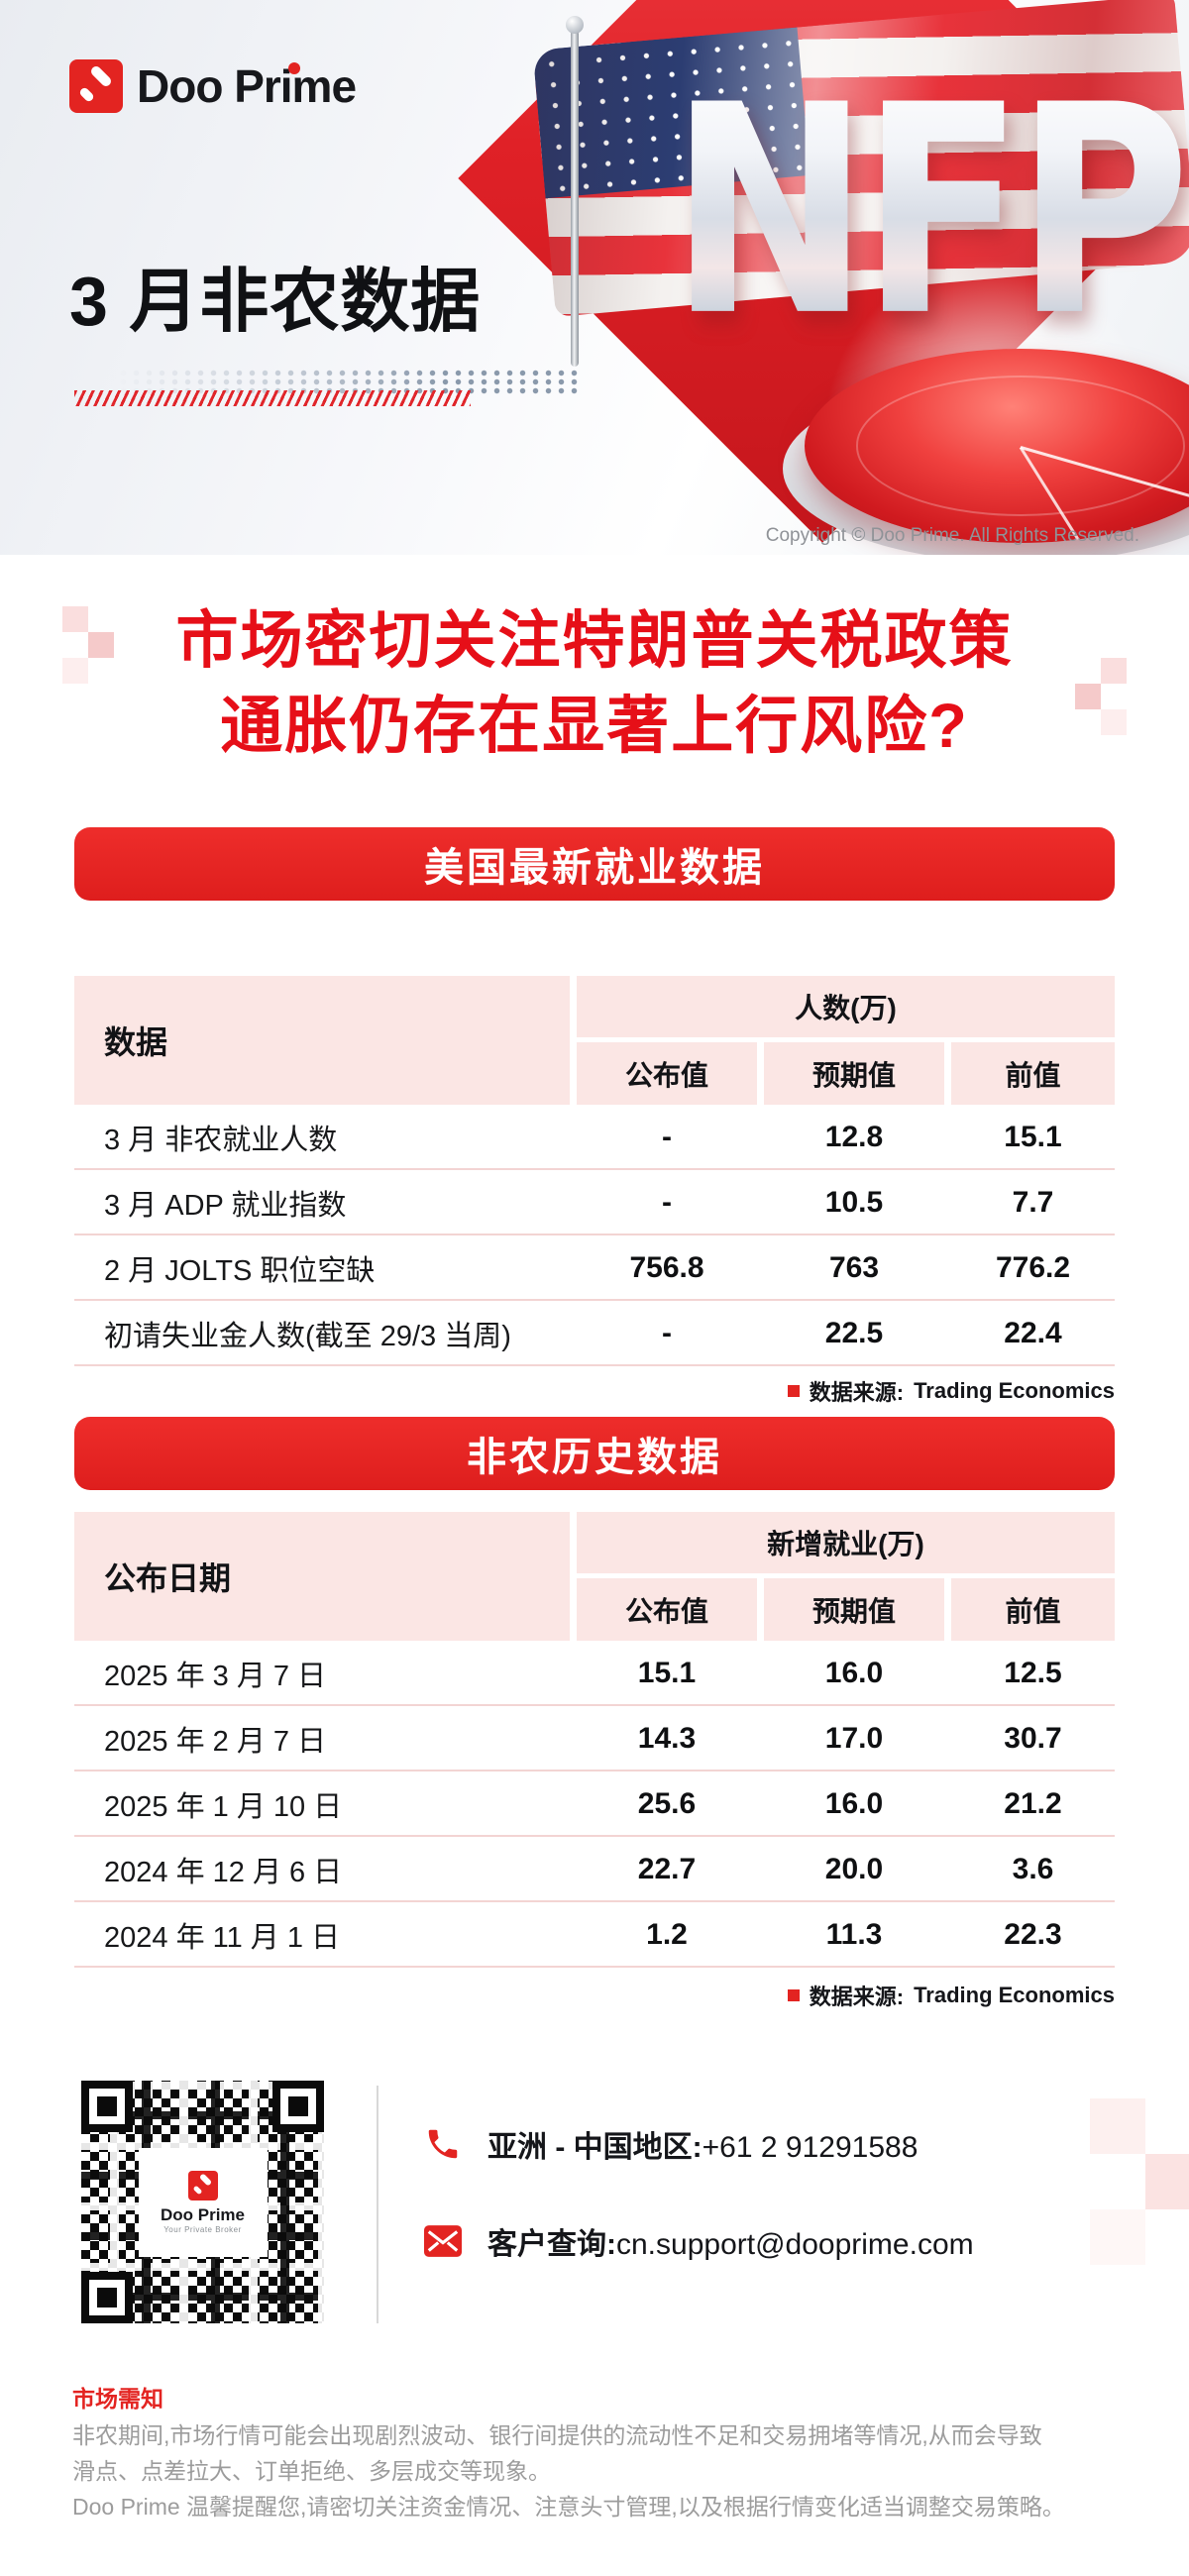 This screenshot has width=1189, height=2576. Describe the element at coordinates (240, 1271) in the screenshot. I see `row-label: 2 月 JOLTS 职位空缺` at that location.